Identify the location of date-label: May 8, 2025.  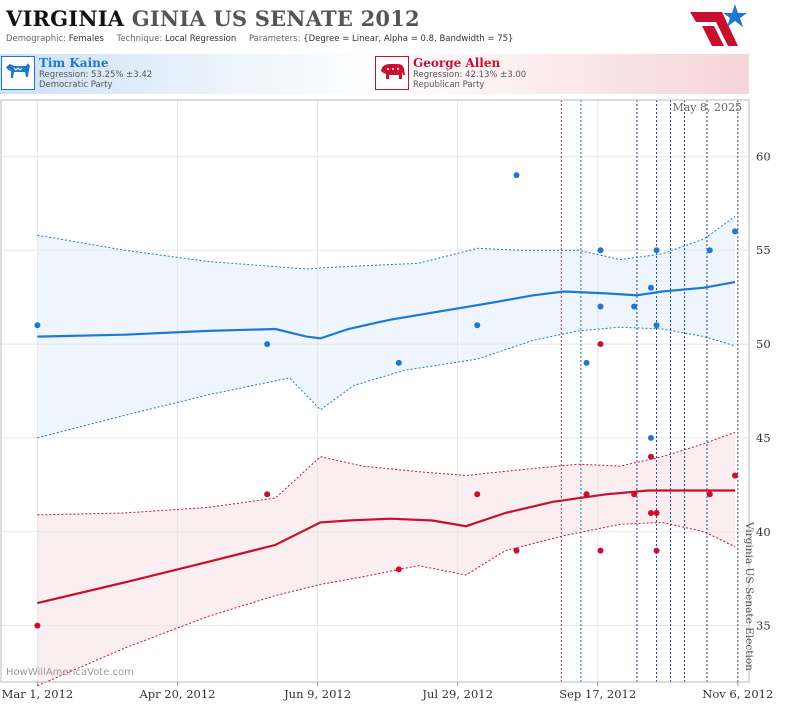
(707, 107).